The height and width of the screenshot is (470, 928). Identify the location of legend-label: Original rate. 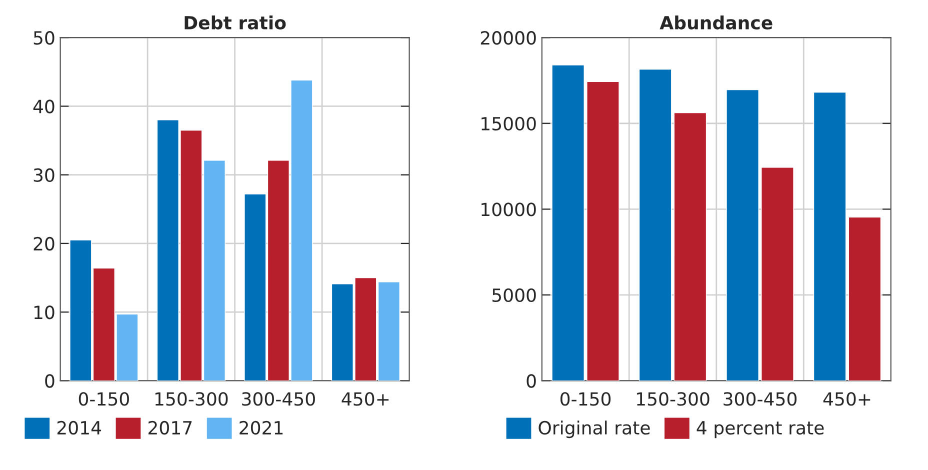
(594, 429).